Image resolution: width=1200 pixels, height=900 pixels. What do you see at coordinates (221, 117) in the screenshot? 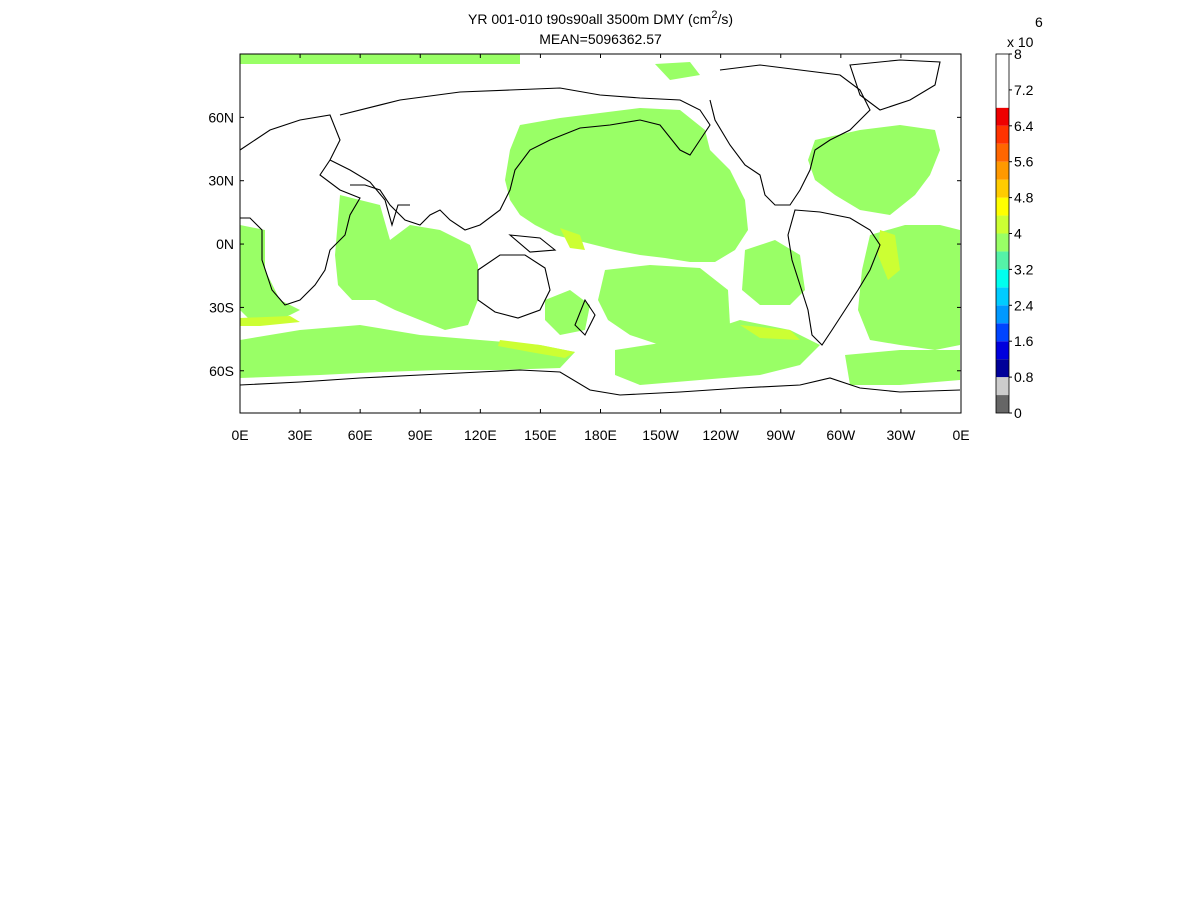
I see `y-tick-label: 60N` at bounding box center [221, 117].